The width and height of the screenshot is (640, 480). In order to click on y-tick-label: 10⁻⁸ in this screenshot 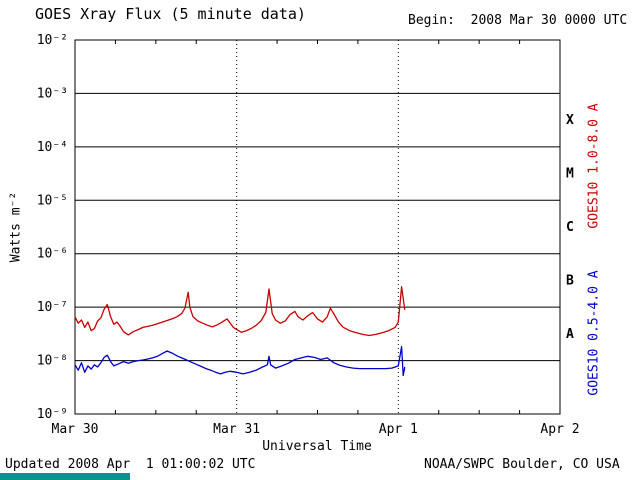, I will do `click(52, 361)`.